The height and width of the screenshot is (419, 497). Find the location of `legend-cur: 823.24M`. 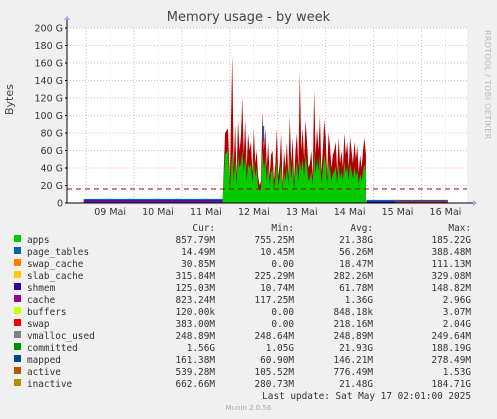

legend-cur: 823.24M is located at coordinates (195, 300).